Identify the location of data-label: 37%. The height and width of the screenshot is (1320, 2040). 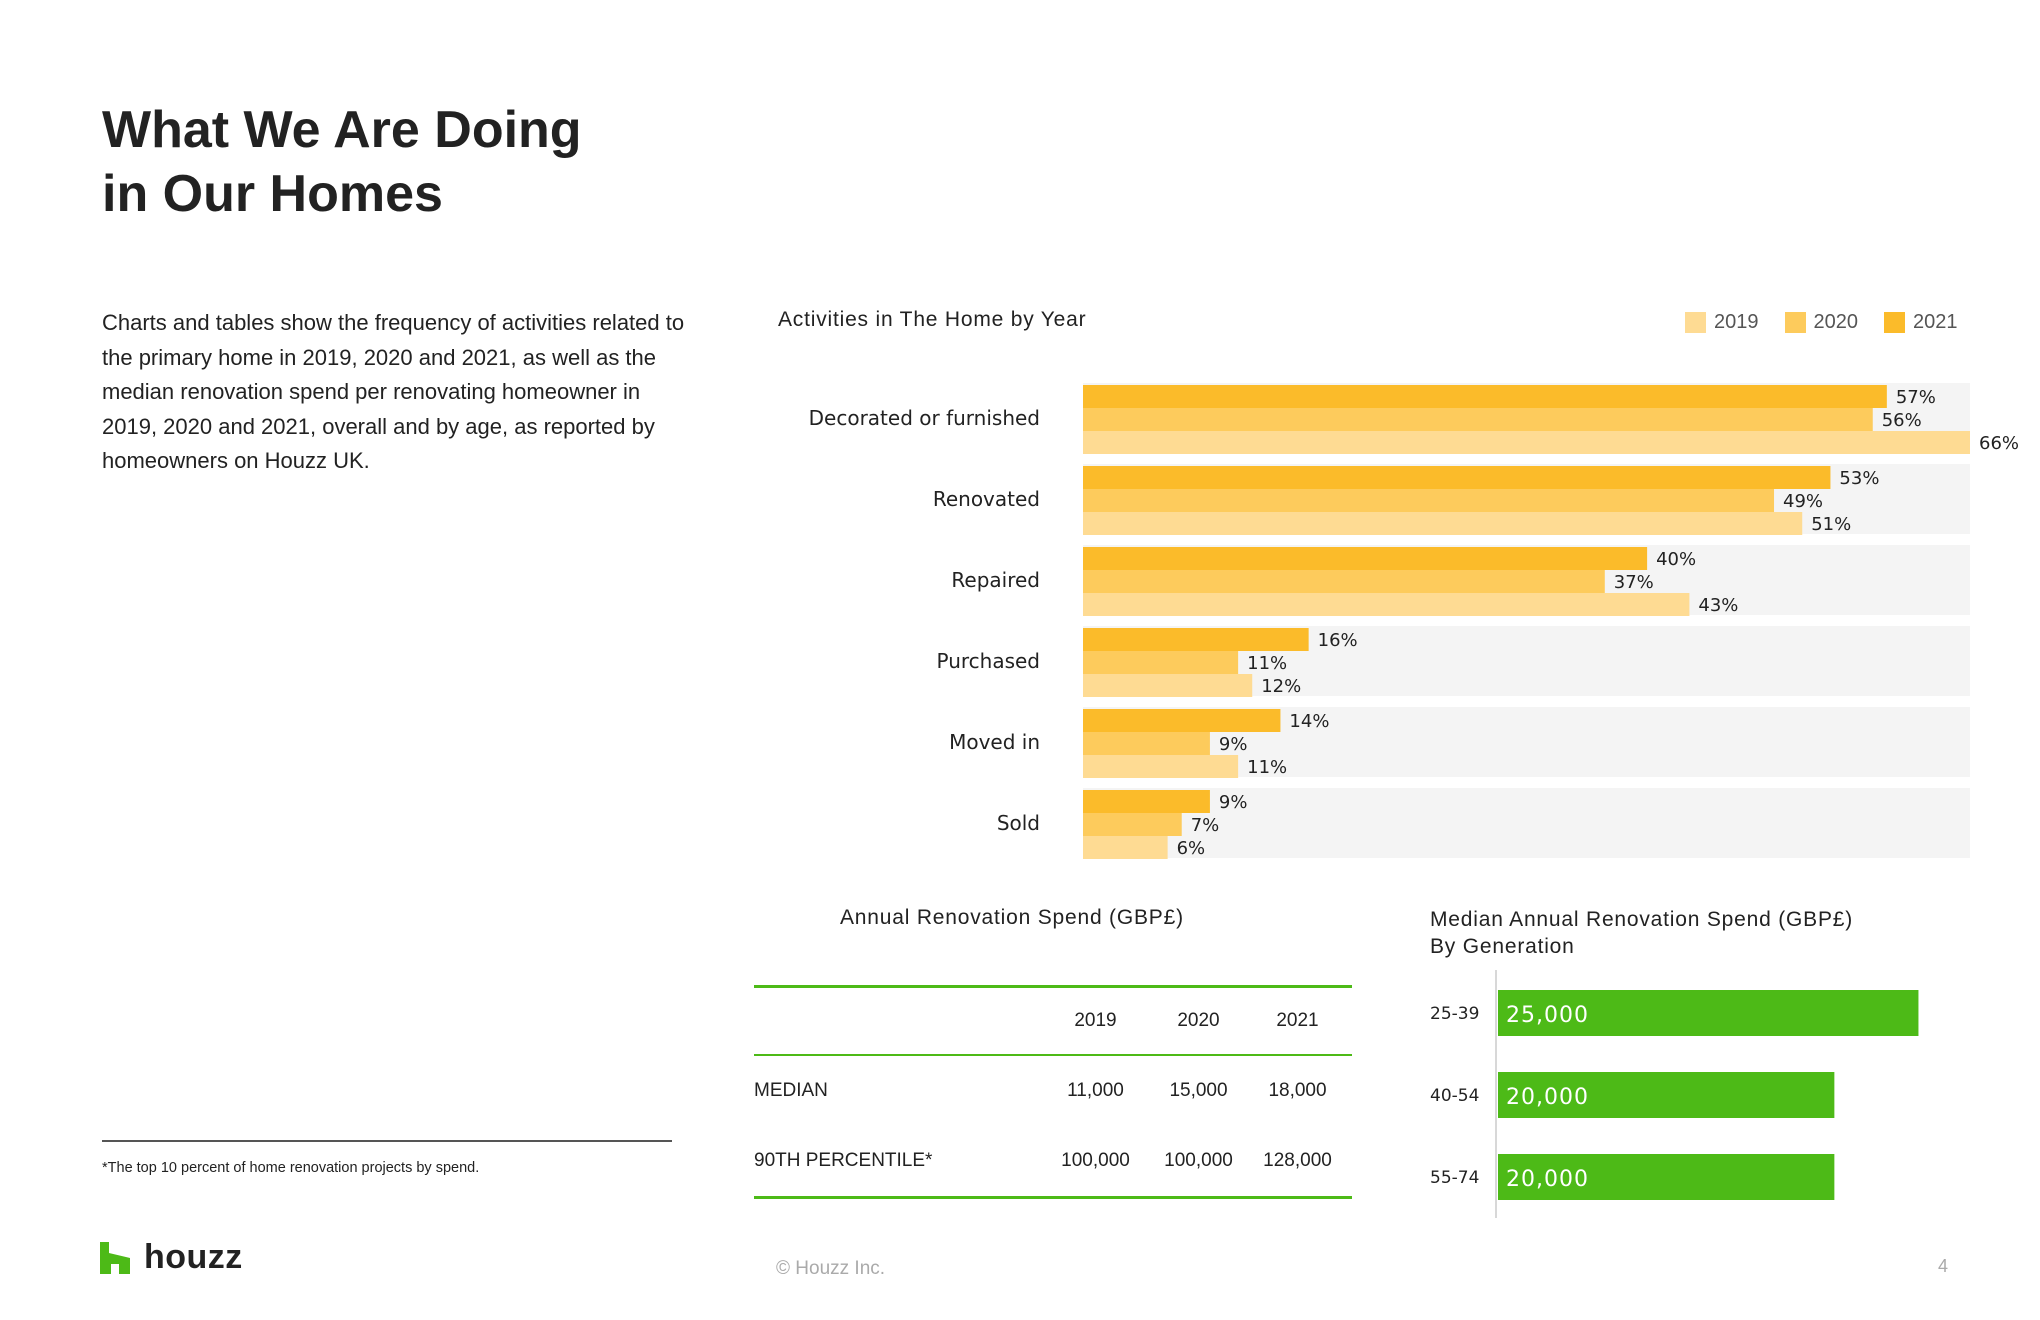
(1634, 582).